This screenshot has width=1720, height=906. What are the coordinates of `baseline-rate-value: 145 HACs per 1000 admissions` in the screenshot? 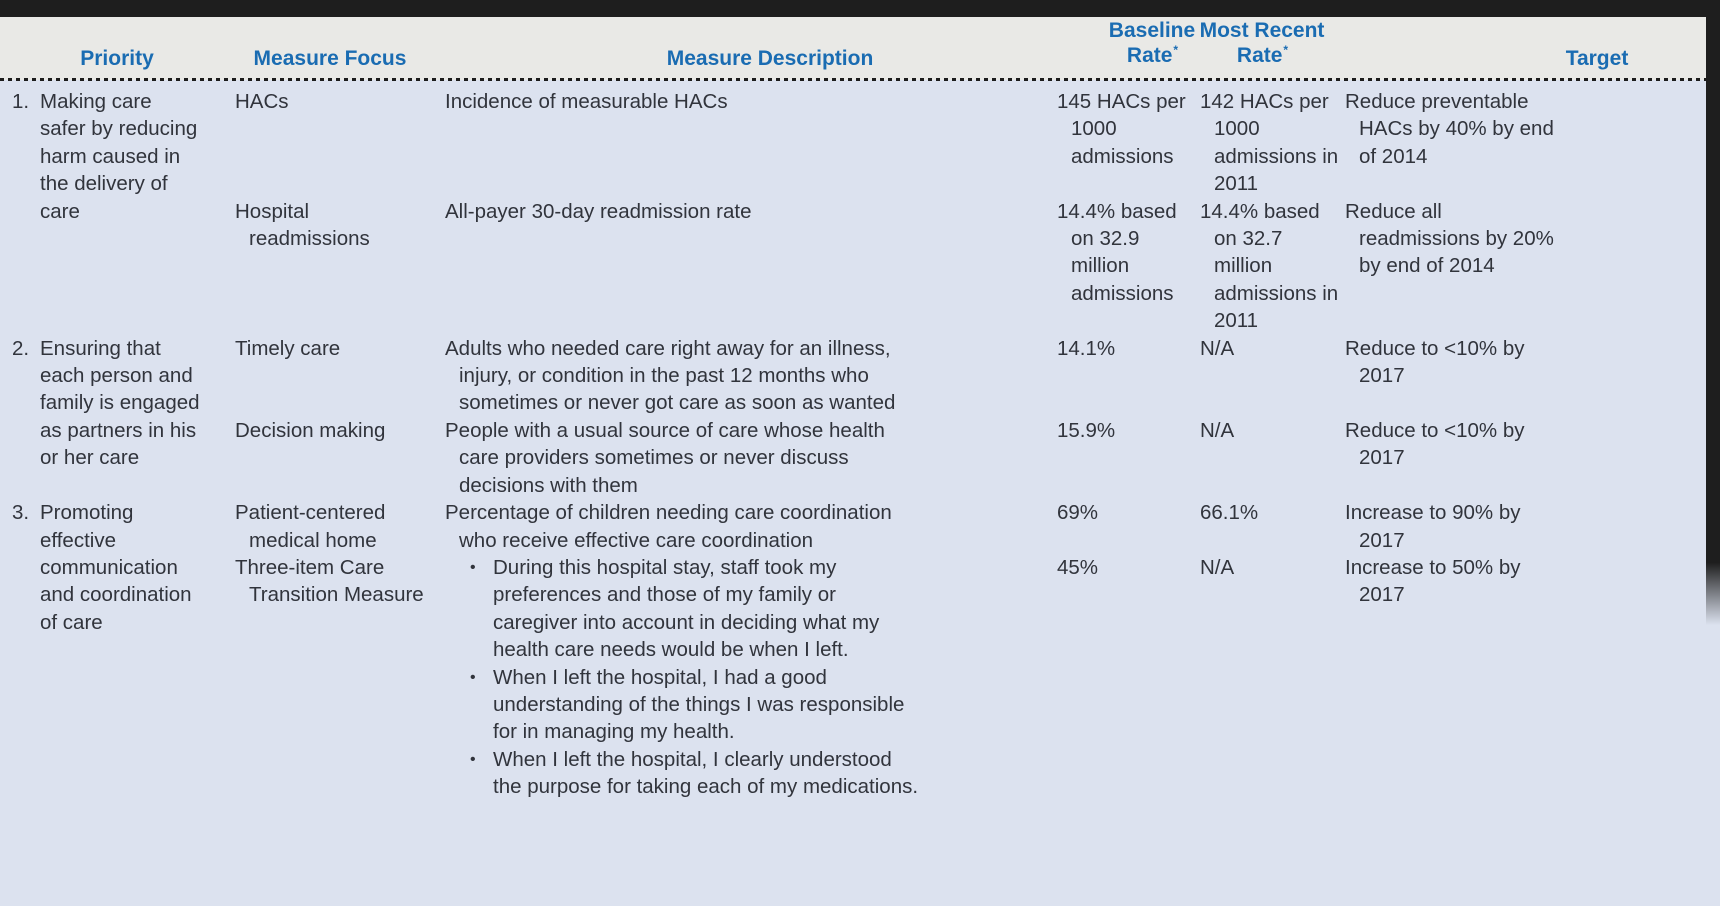 It's located at (1121, 129).